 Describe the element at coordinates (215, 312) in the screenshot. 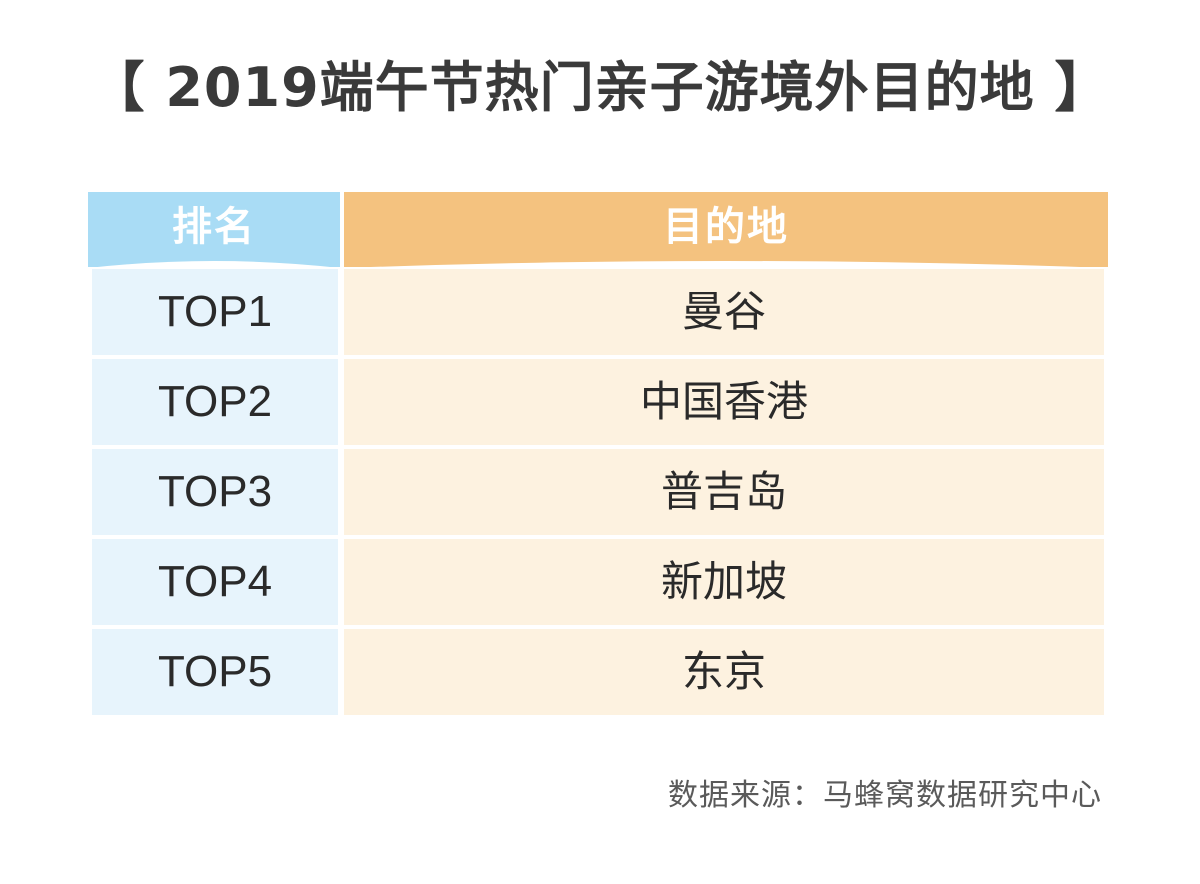

I see `rank-cell: TOP1` at that location.